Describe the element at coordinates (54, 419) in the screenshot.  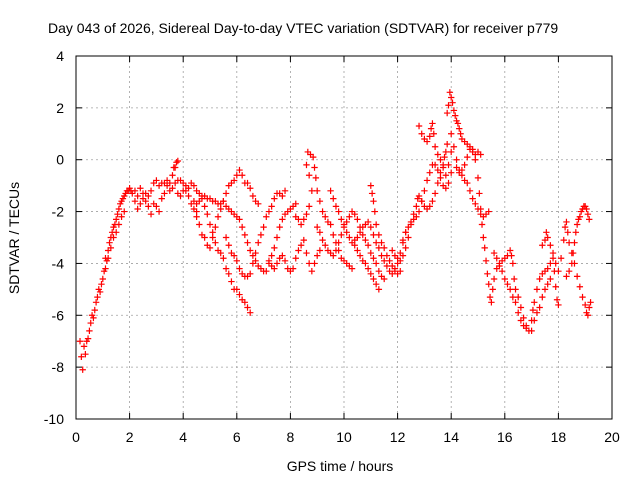
I see `y-tick-label: -10` at that location.